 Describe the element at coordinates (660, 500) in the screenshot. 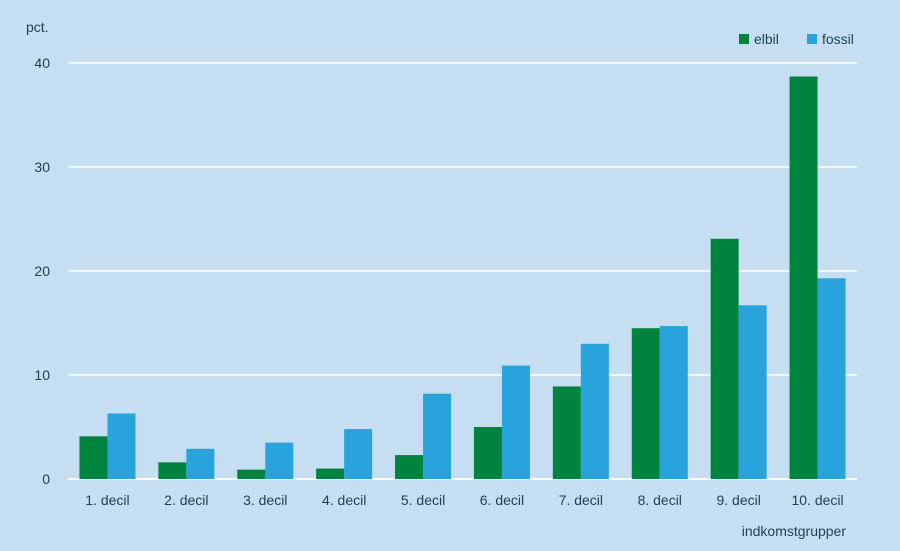

I see `x-tick-label: 8. decil` at that location.